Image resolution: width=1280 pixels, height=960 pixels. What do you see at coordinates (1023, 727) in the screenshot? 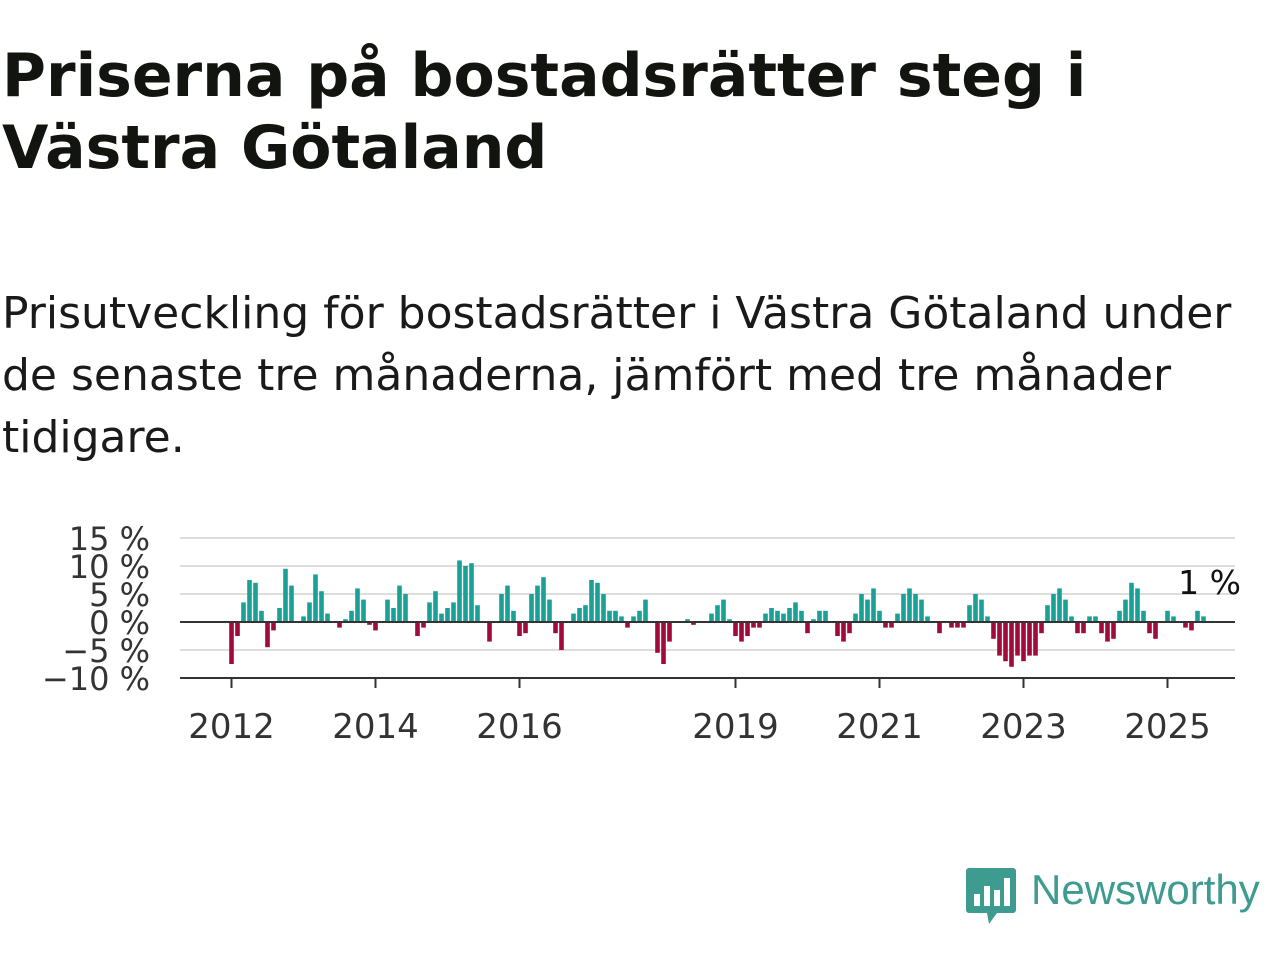
I see `x-tick-label: 2023` at bounding box center [1023, 727].